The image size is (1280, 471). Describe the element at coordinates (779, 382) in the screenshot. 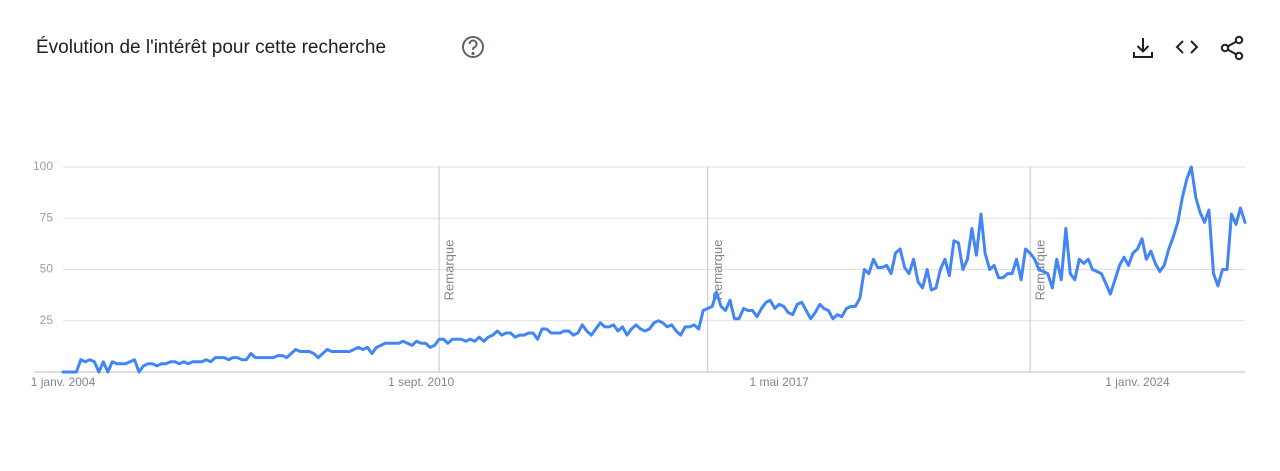

I see `x-tick-label: 1 mai 2017` at that location.